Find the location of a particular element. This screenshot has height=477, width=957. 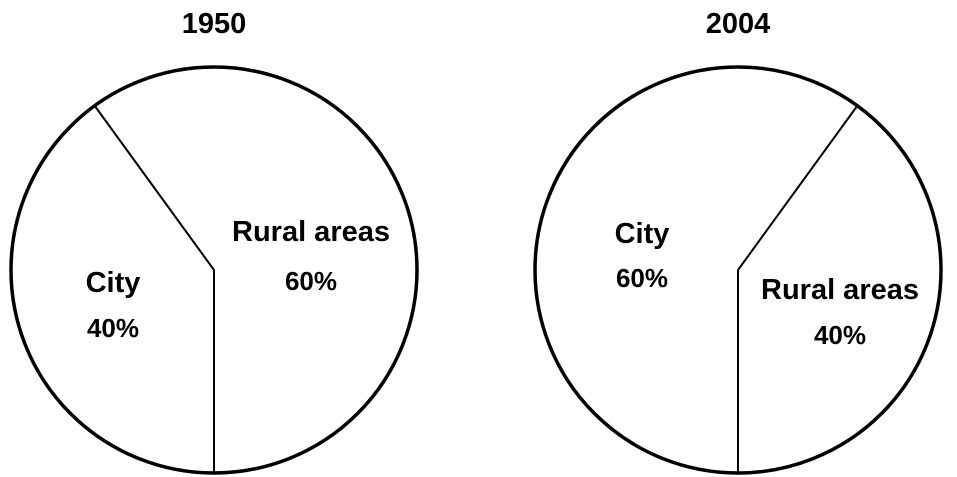

slice-percent-rural-areas: 40% is located at coordinates (840, 335).